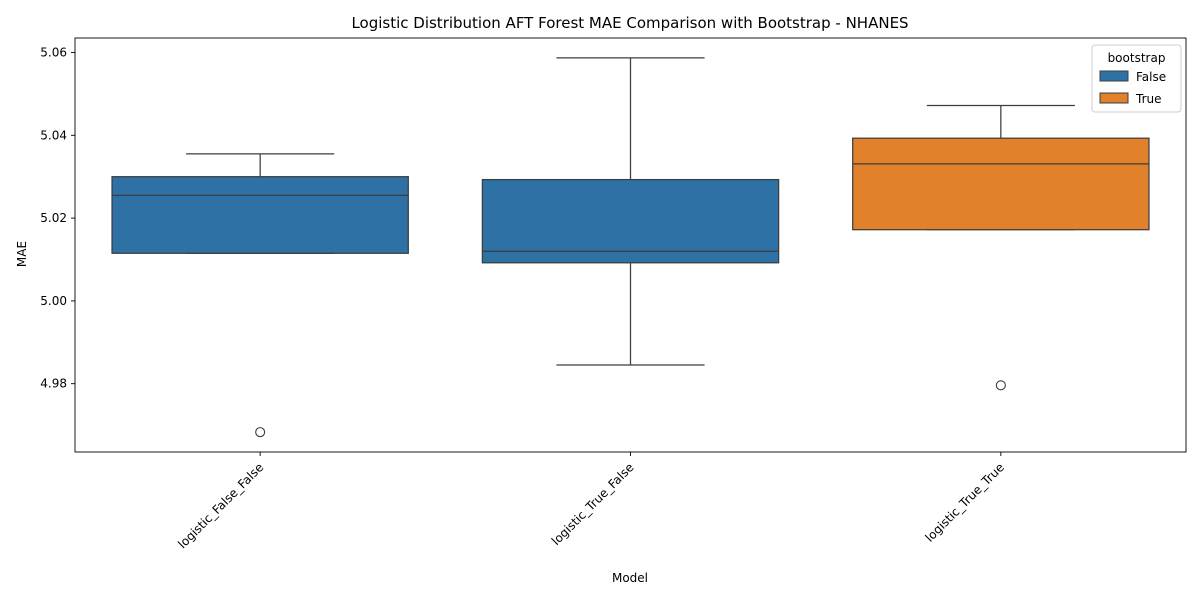  I want to click on box-logistic_True_False, so click(630, 211).